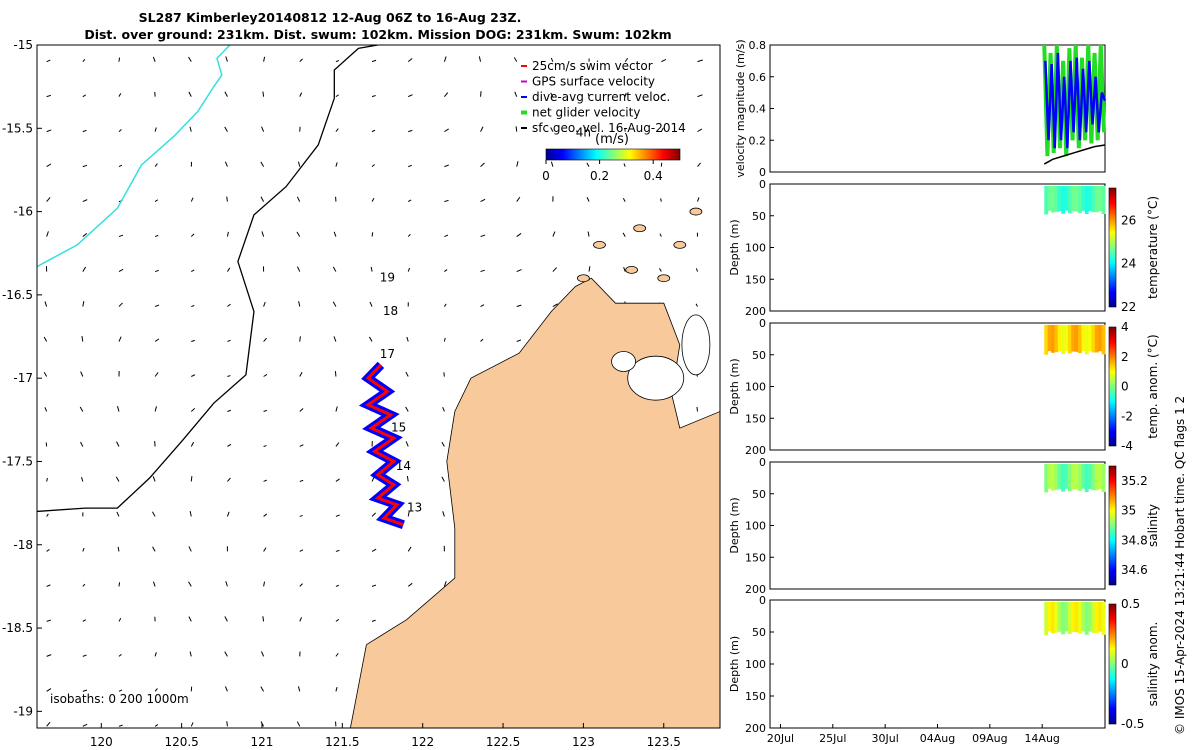 The image size is (1200, 750). I want to click on x-tick-label: 123.5, so click(664, 742).